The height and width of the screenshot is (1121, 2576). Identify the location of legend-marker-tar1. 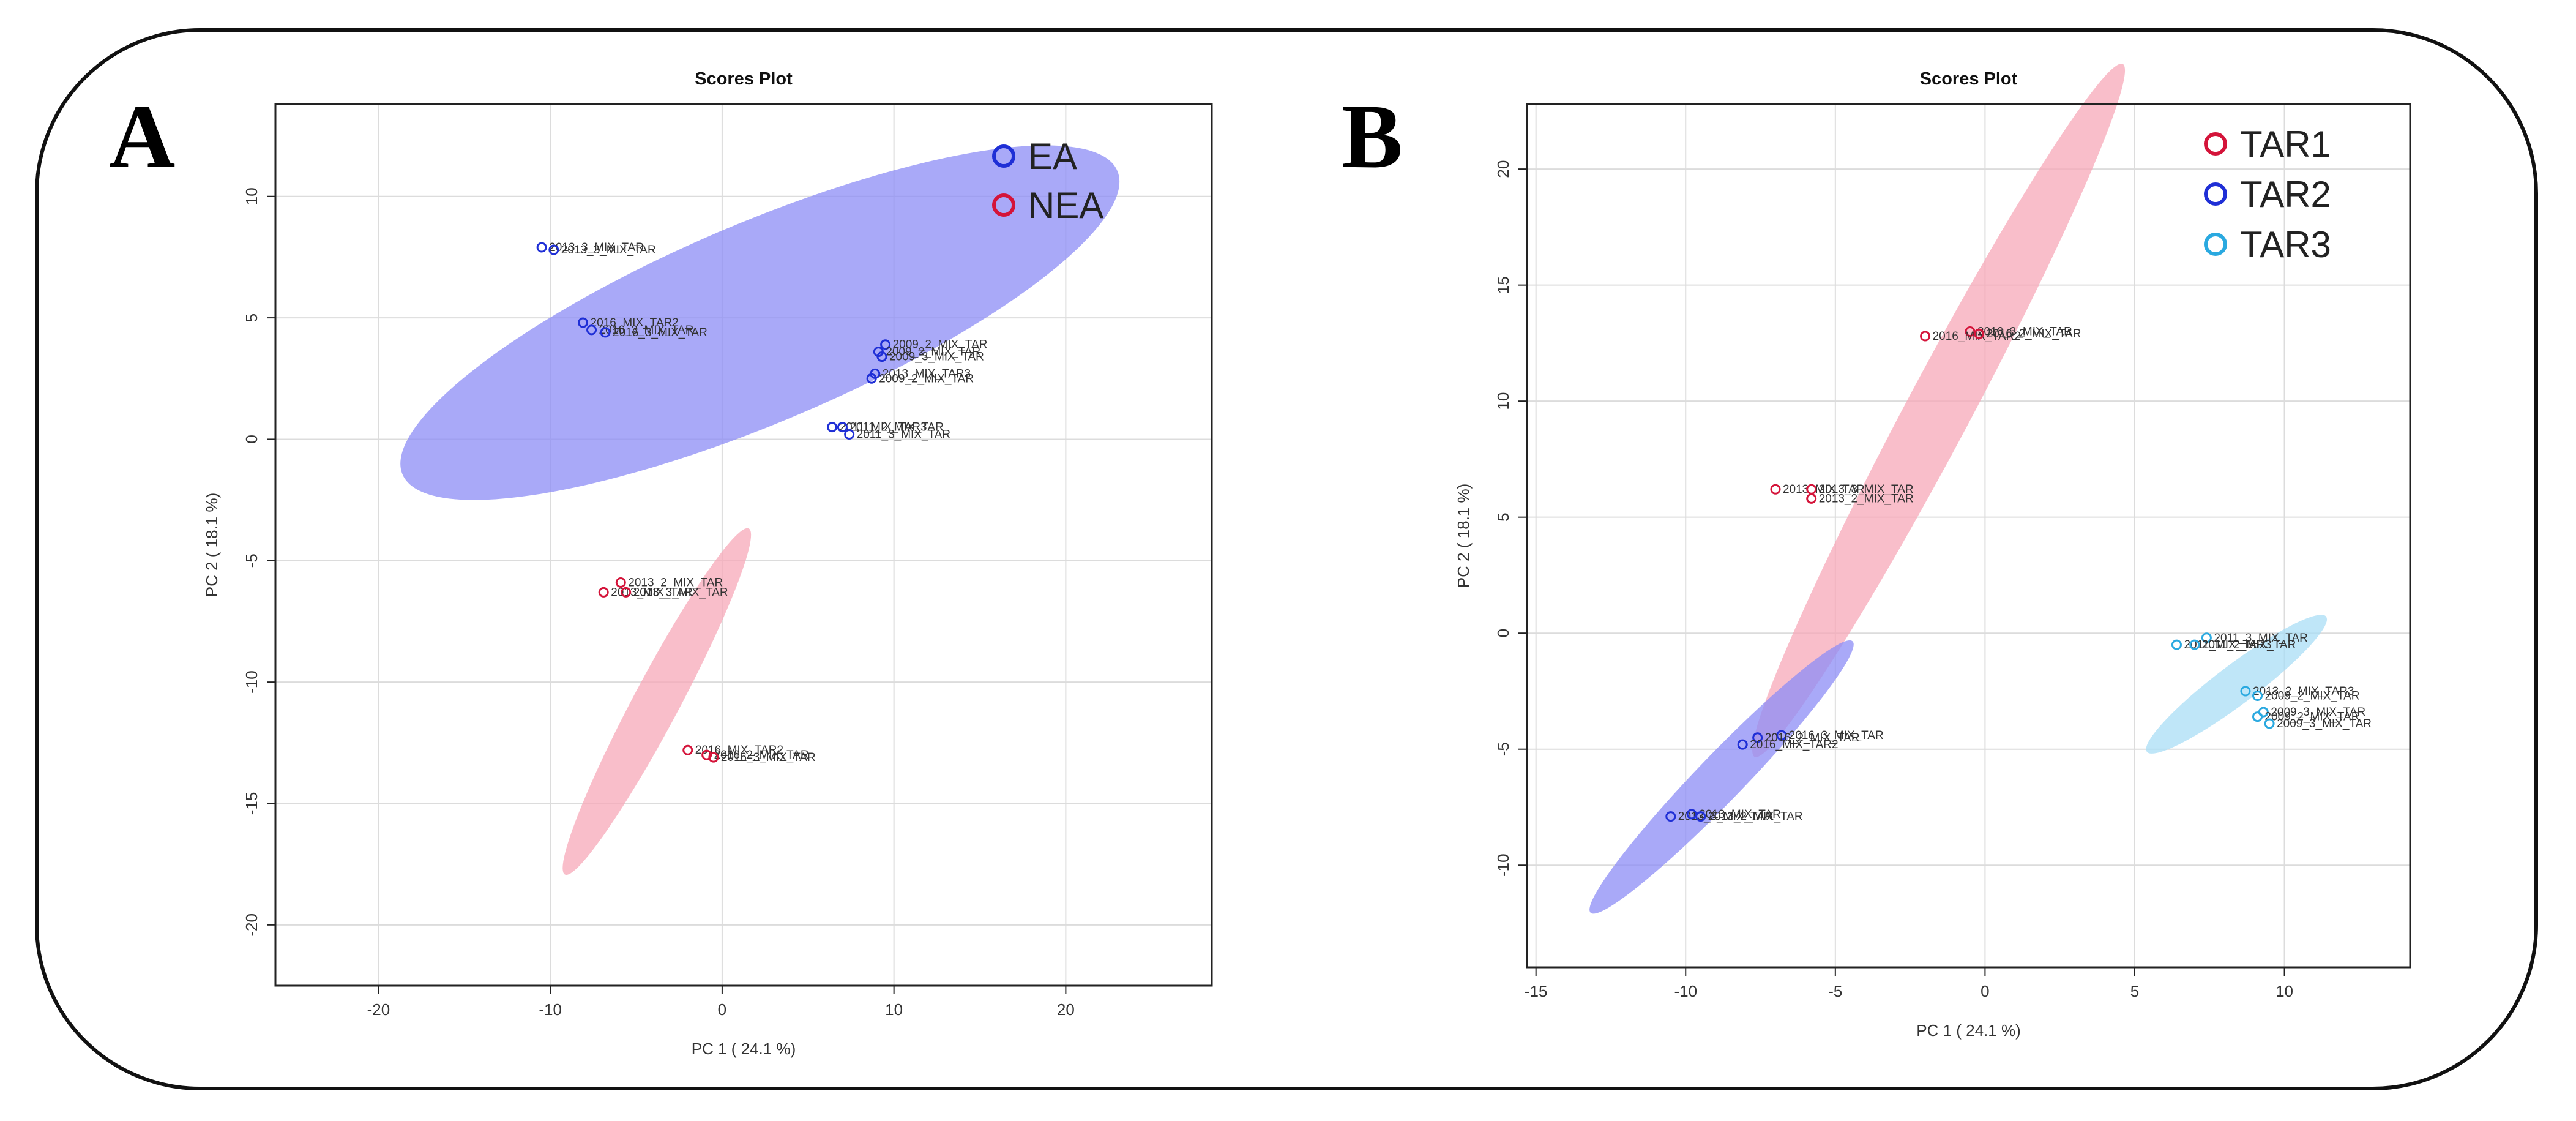
(2215, 144).